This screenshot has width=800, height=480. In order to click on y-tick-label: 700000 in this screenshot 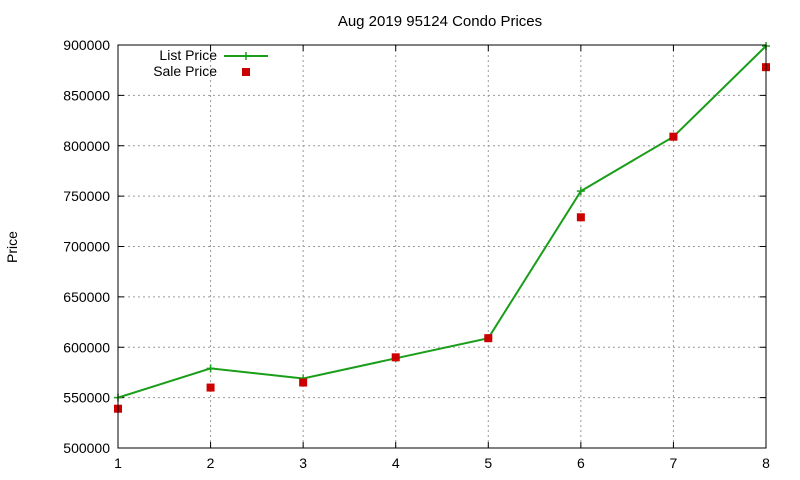, I will do `click(86, 247)`.